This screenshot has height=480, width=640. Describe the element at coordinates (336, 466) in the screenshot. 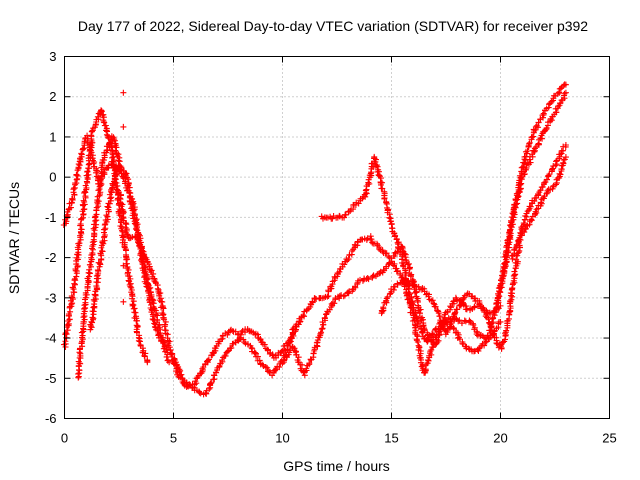

I see `x-axis-label: GPS time / hours` at that location.